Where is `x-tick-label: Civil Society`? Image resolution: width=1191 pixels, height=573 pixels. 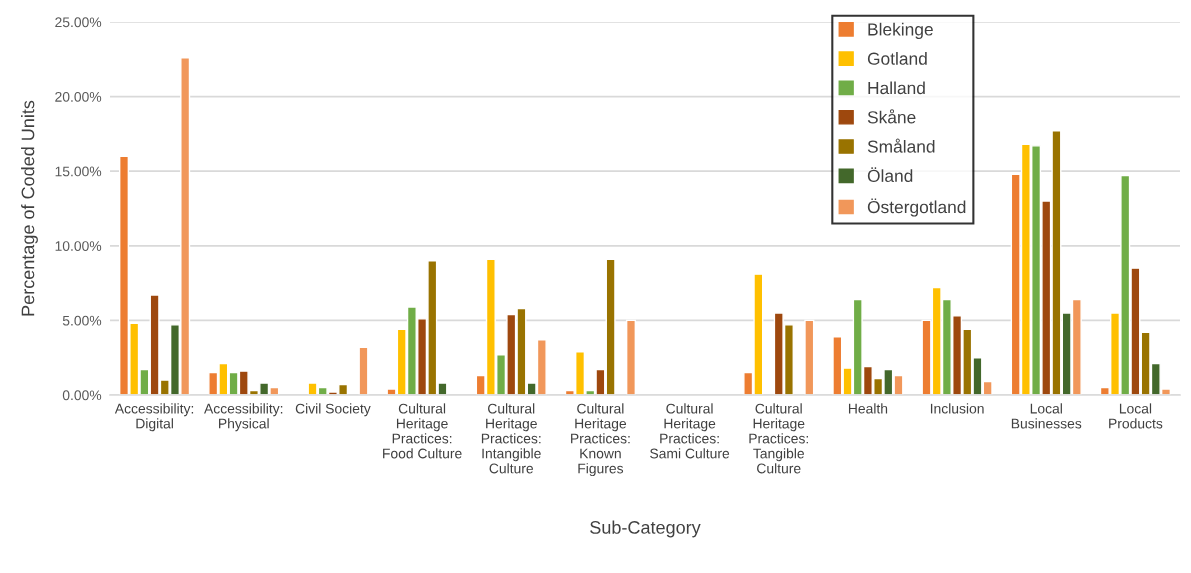
x-tick-label: Civil Society is located at coordinates (333, 410).